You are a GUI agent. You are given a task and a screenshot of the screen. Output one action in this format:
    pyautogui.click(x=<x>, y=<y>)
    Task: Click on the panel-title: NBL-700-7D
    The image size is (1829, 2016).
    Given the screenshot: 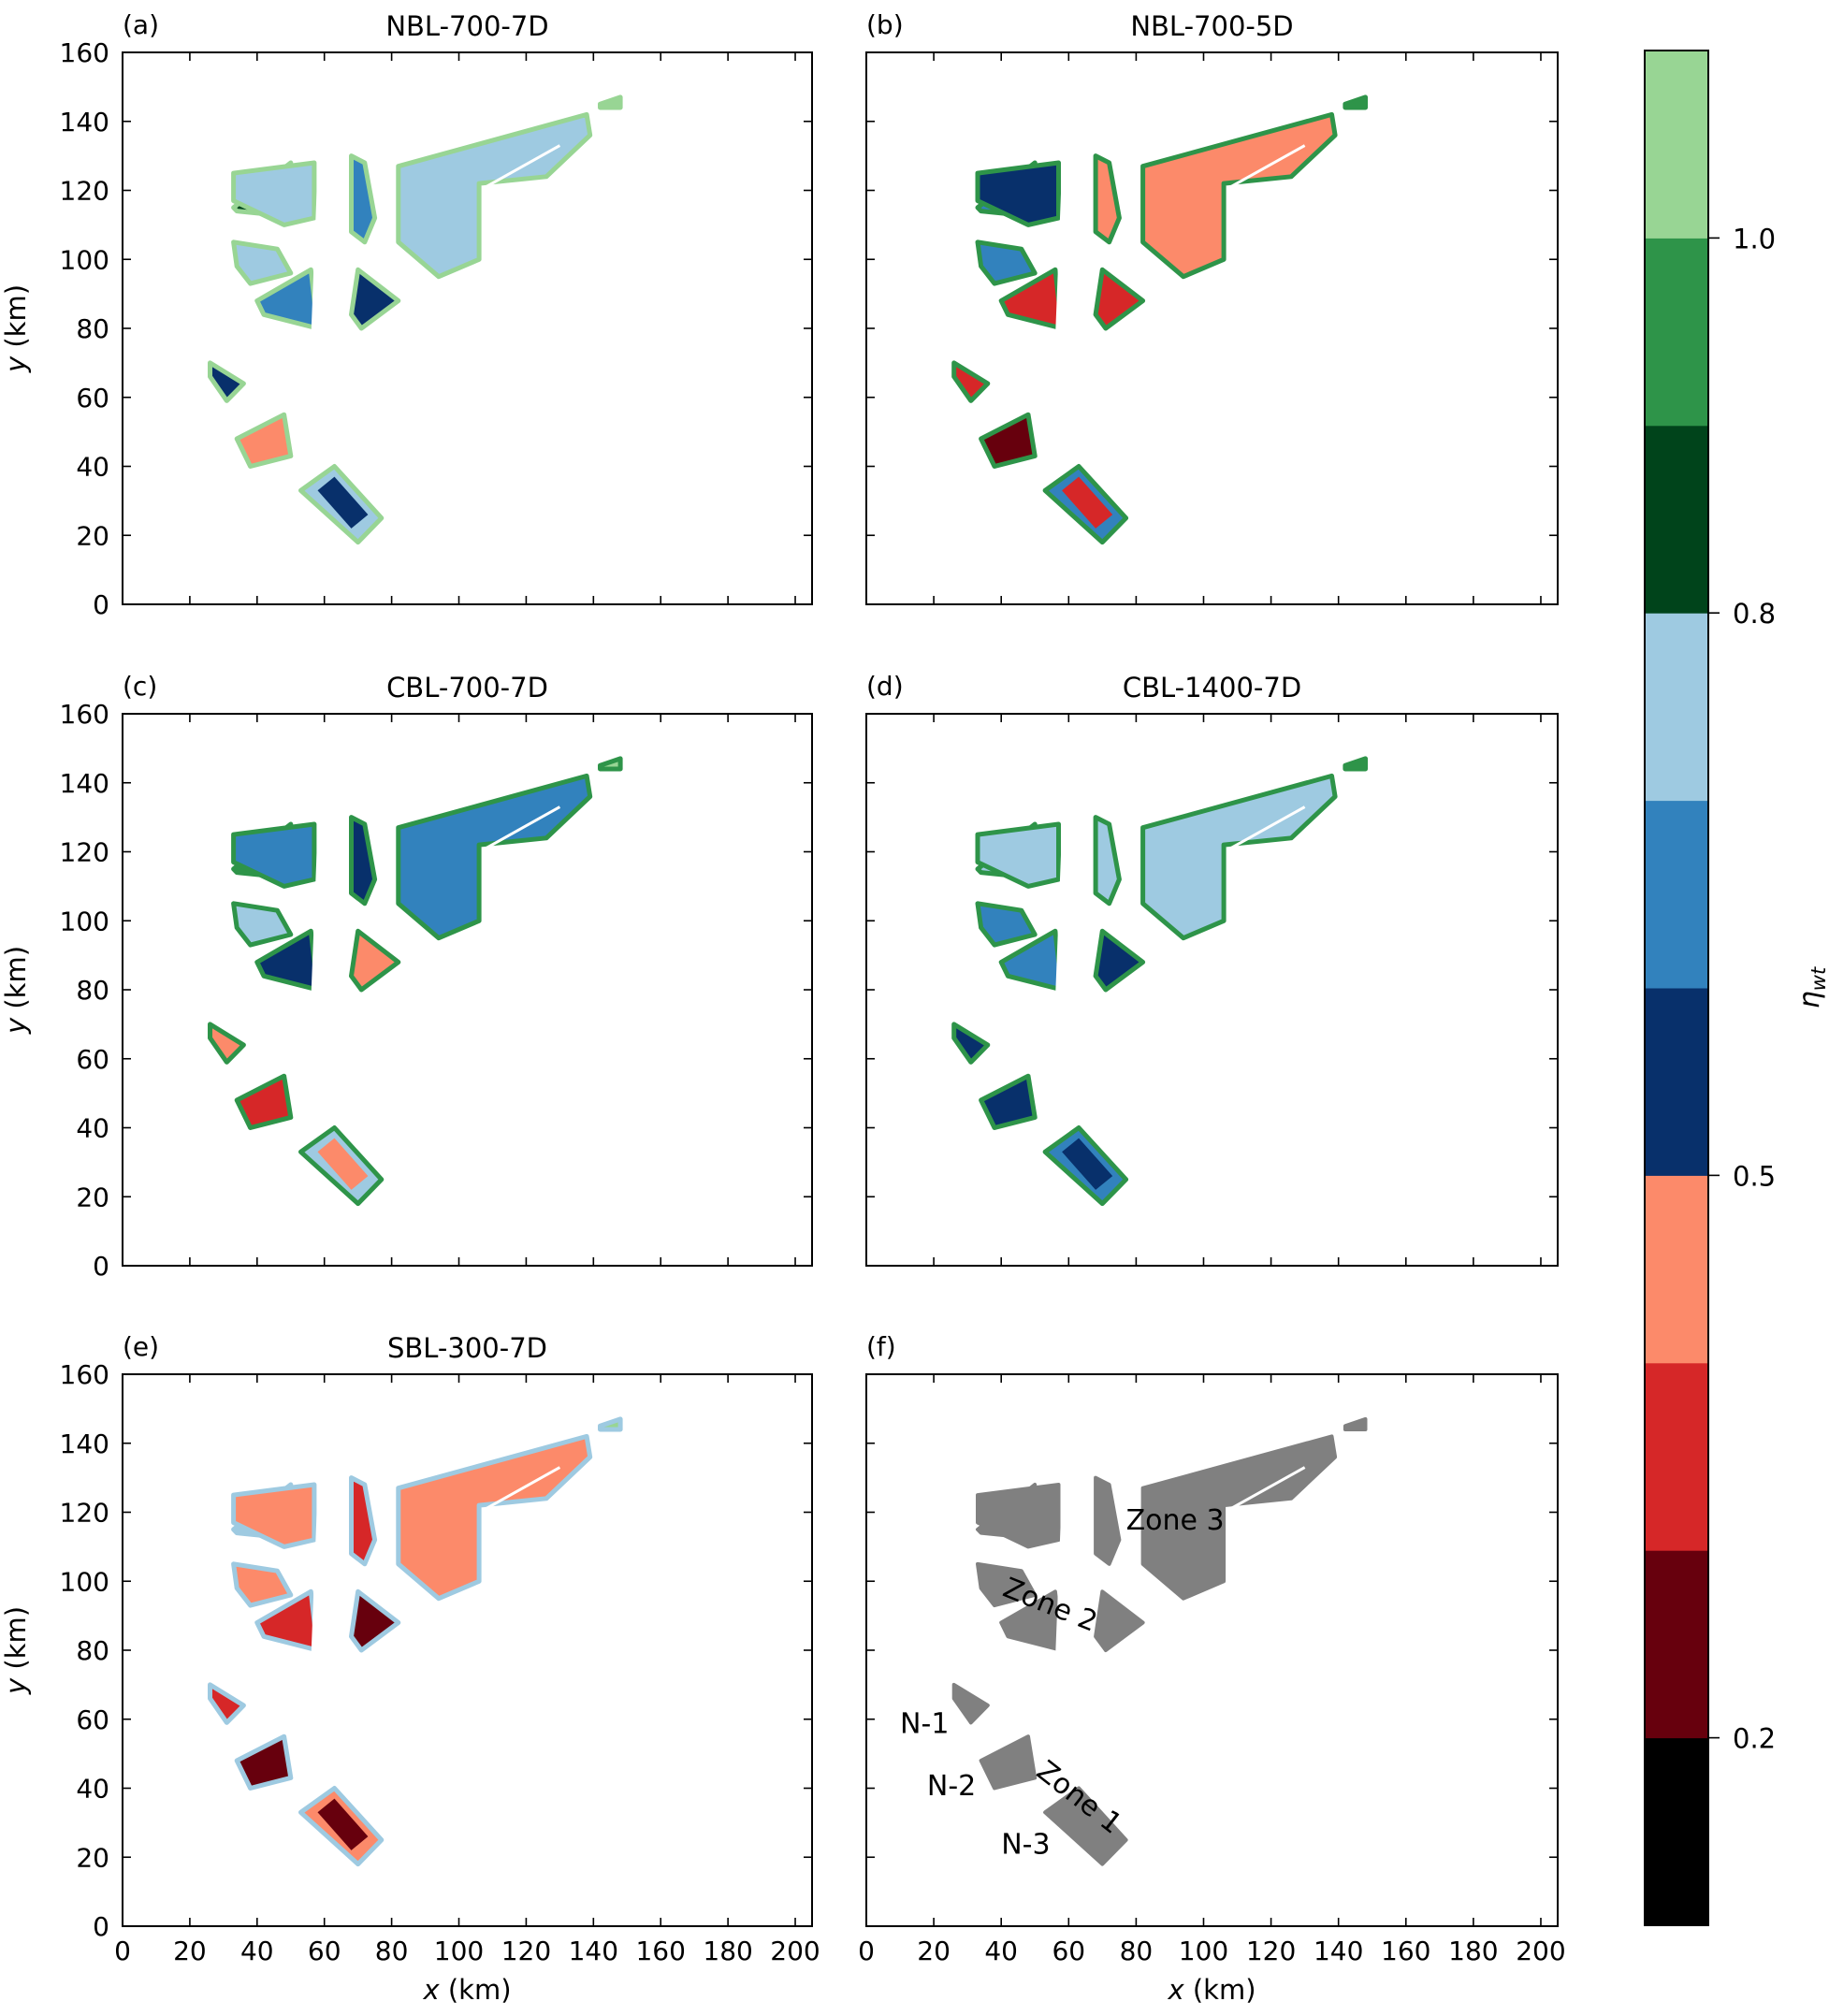 What is the action you would take?
    pyautogui.click(x=467, y=26)
    